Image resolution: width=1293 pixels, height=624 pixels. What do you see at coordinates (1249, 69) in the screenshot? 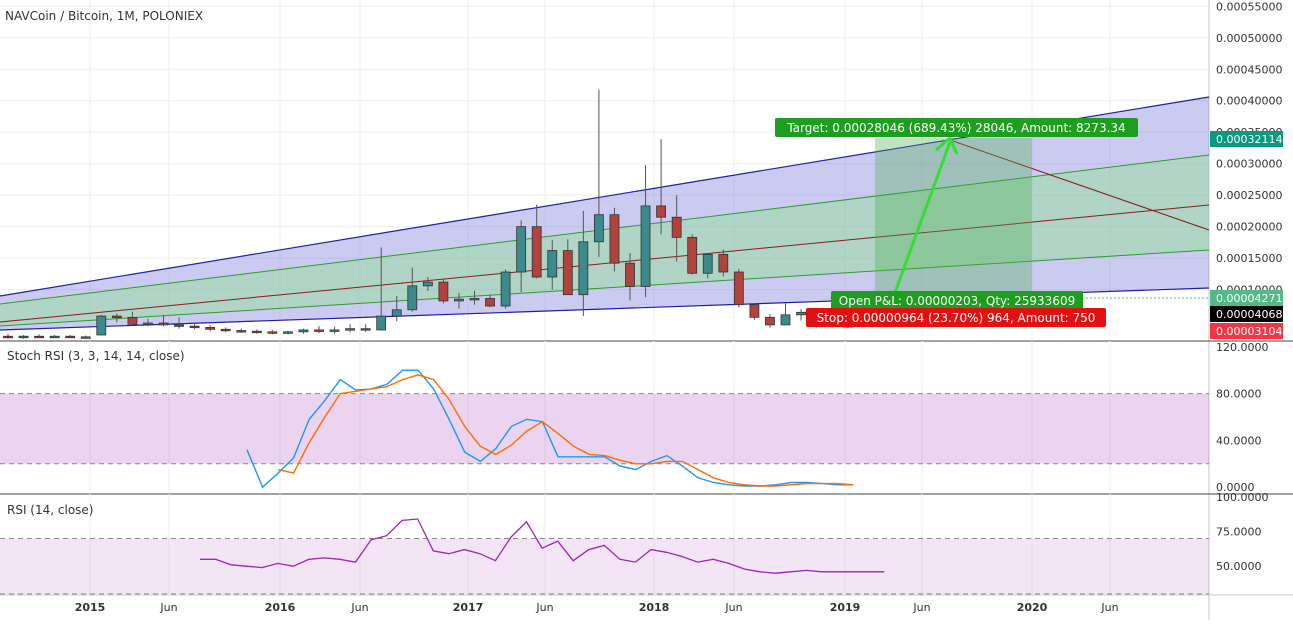
I see `price-tick-label: 0.00045000` at bounding box center [1249, 69].